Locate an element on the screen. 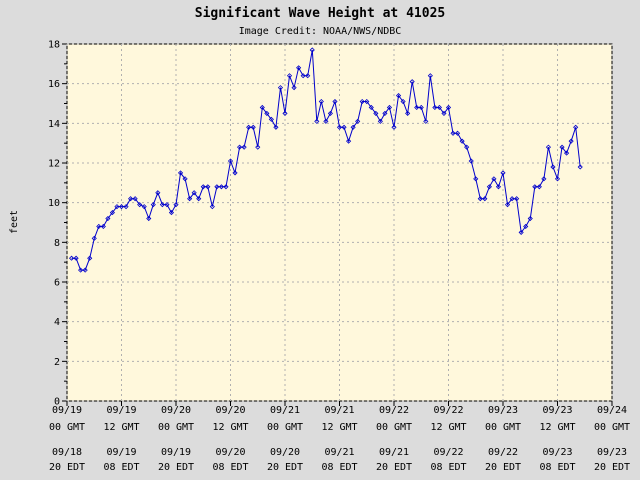  x-tick-label: 12 GMT is located at coordinates (448, 427).